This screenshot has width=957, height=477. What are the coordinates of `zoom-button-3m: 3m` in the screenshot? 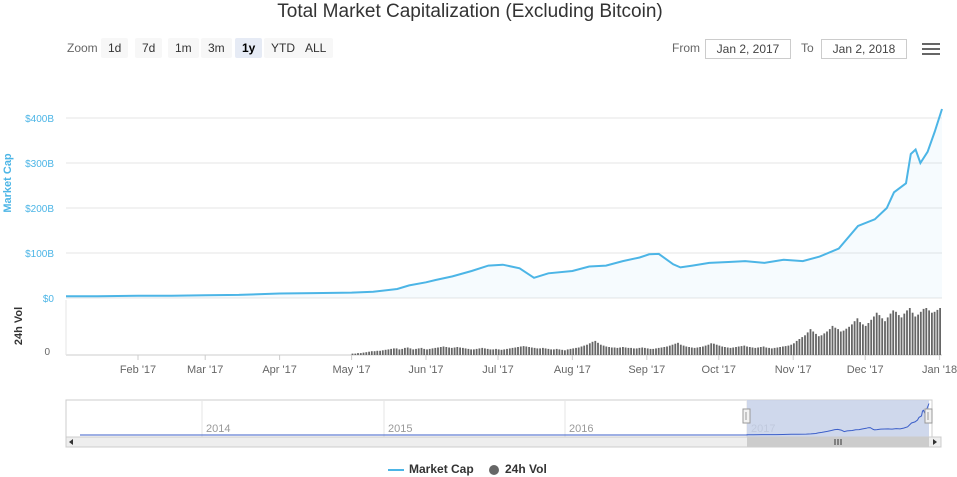 It's located at (216, 48).